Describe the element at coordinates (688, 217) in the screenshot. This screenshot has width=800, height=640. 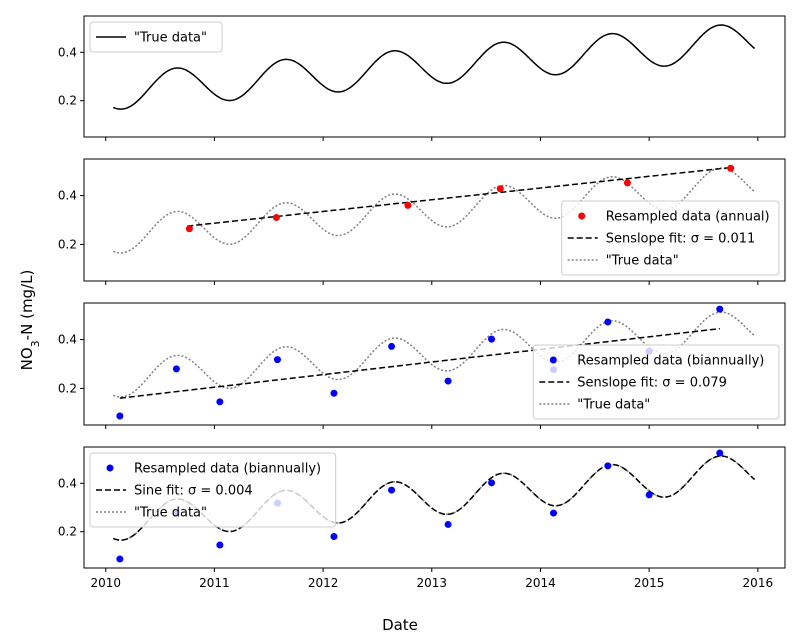
I see `legend-label: Resampled data (annual)` at that location.